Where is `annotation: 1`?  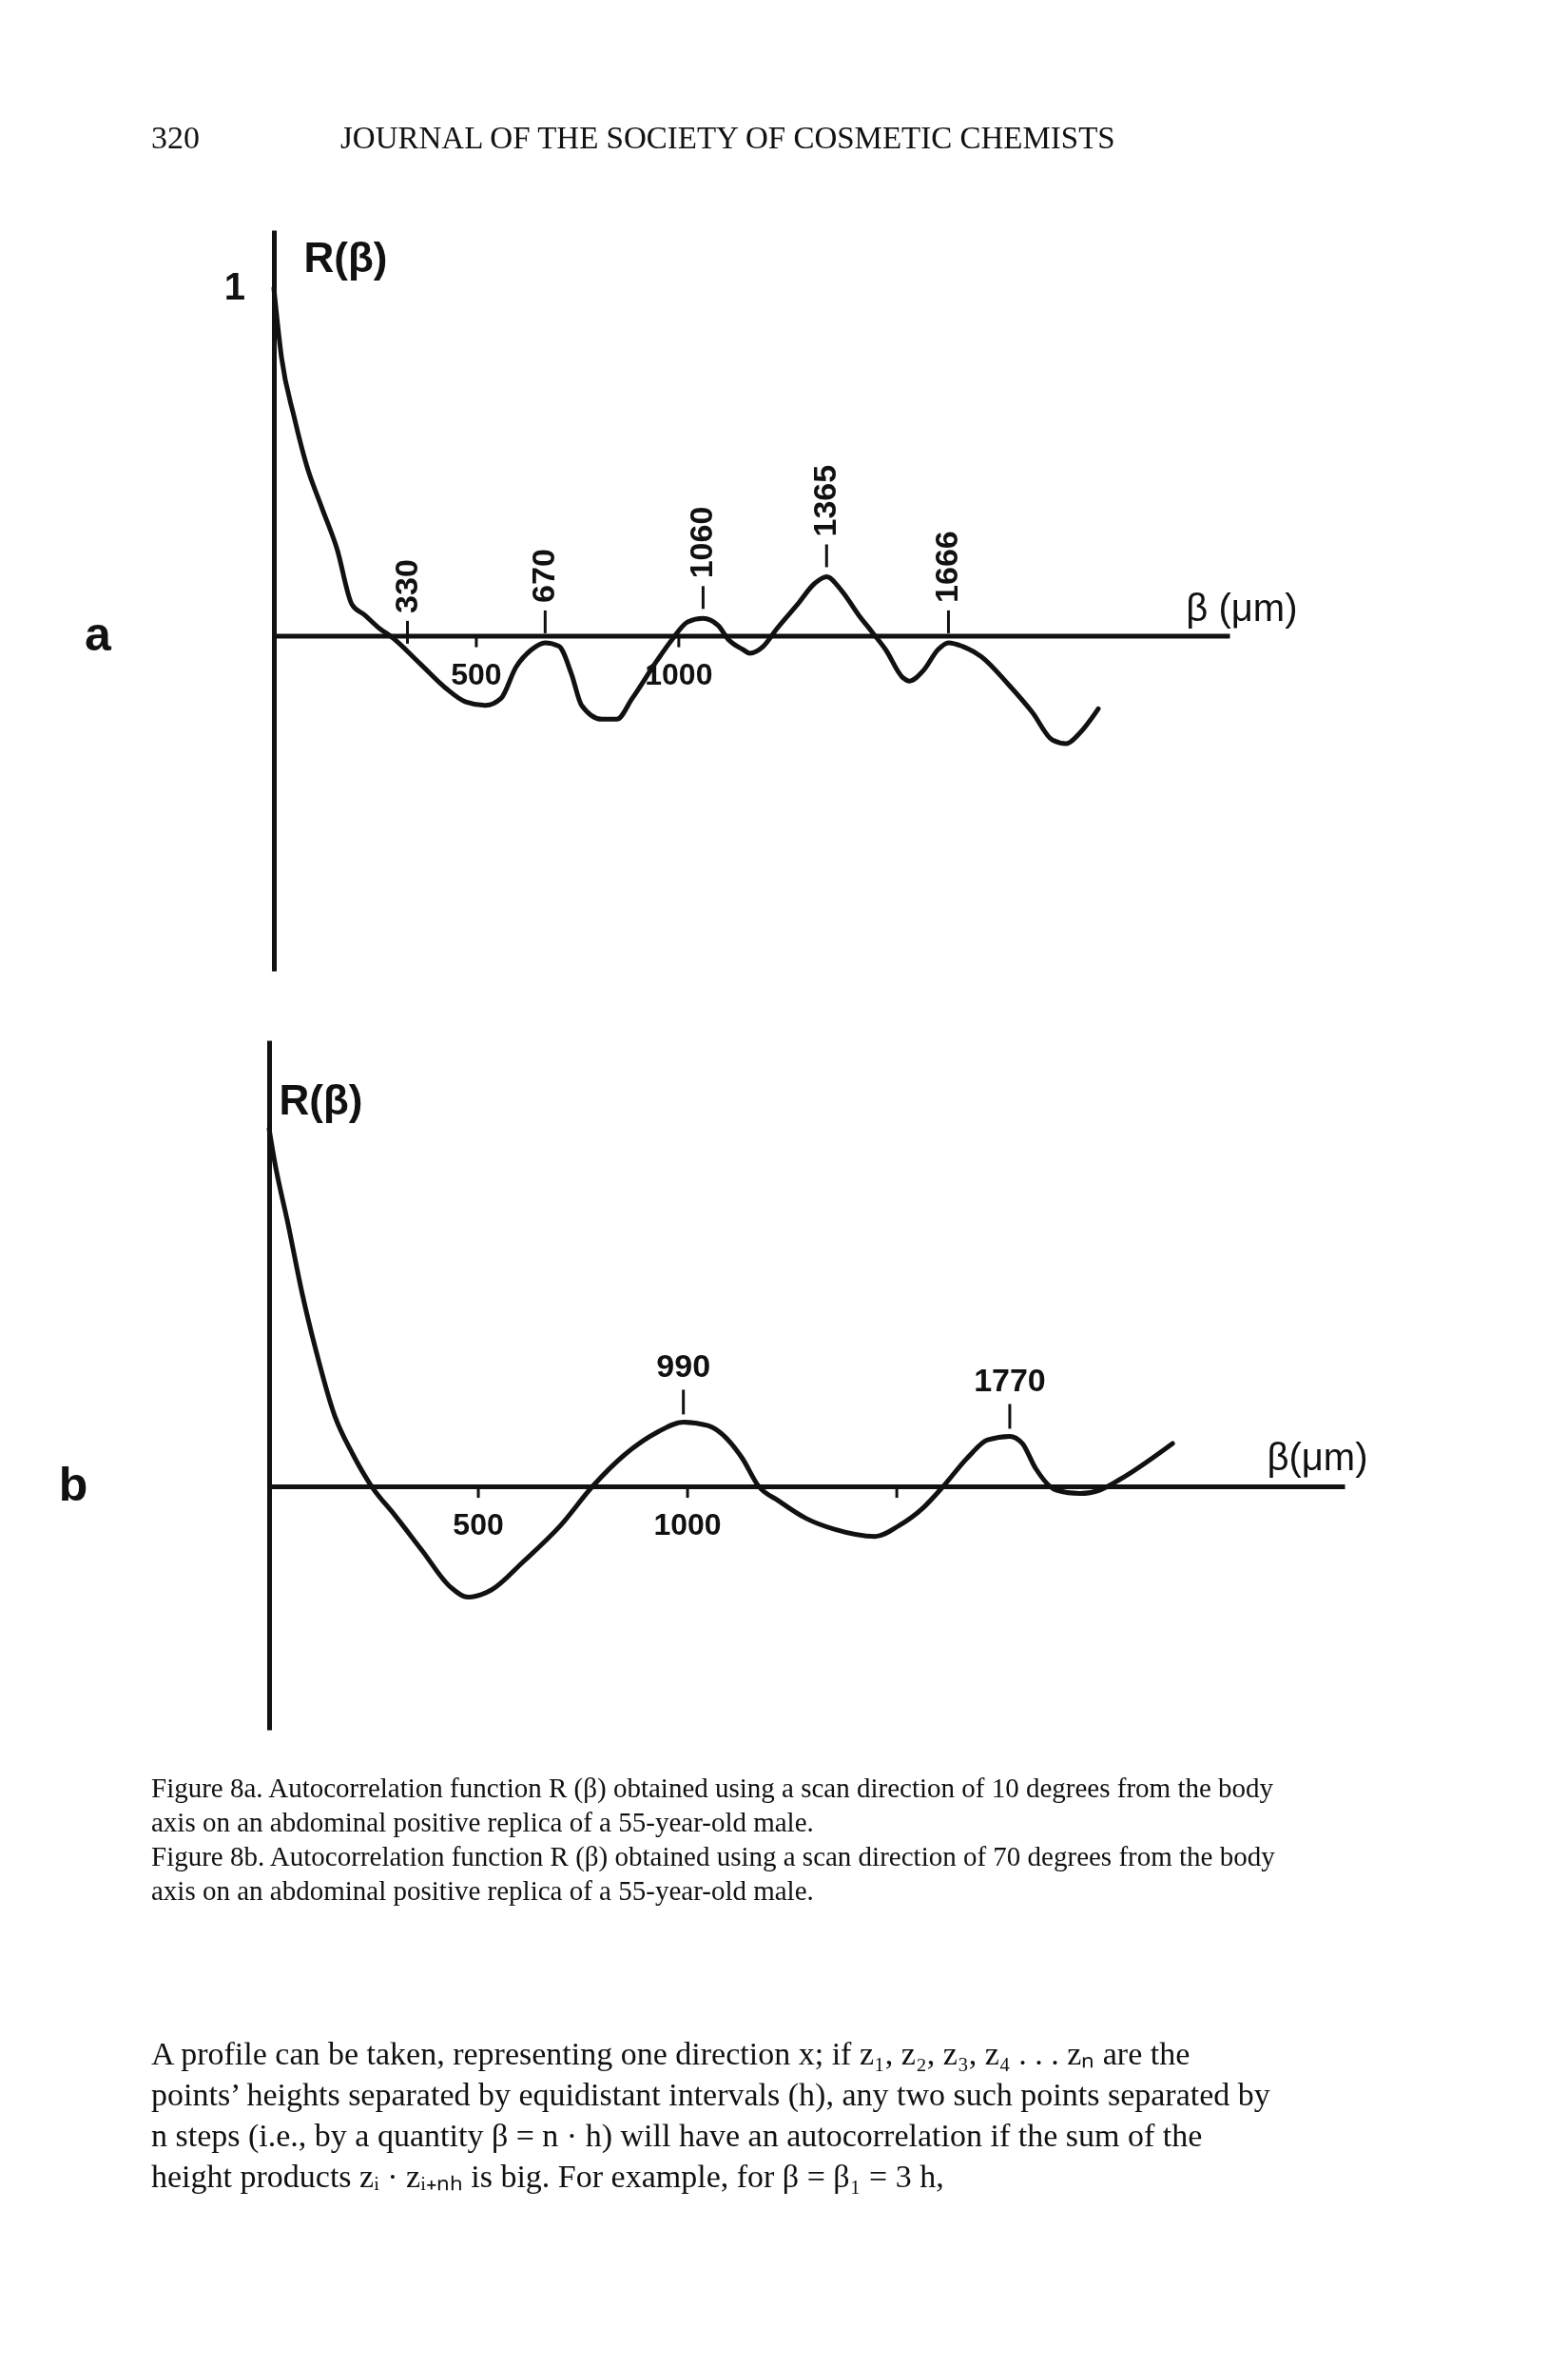
annotation: 1 is located at coordinates (234, 286).